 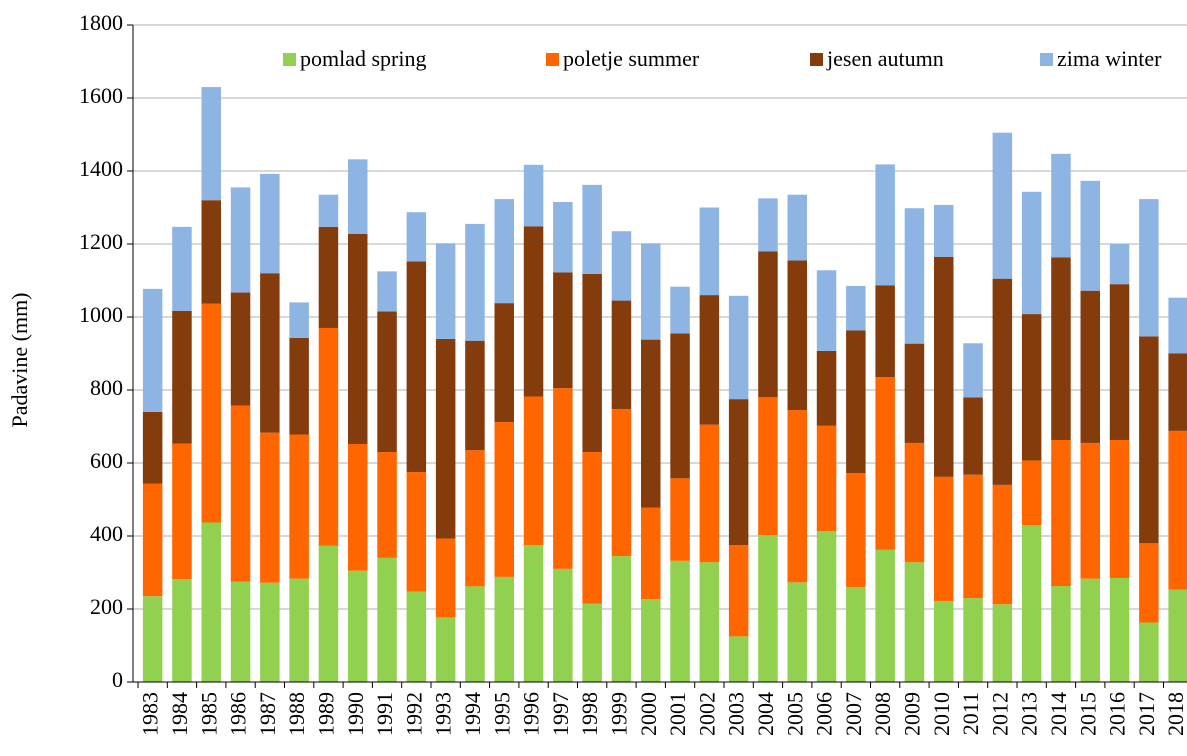 What do you see at coordinates (101, 22) in the screenshot?
I see `y-tick-label: 1800` at bounding box center [101, 22].